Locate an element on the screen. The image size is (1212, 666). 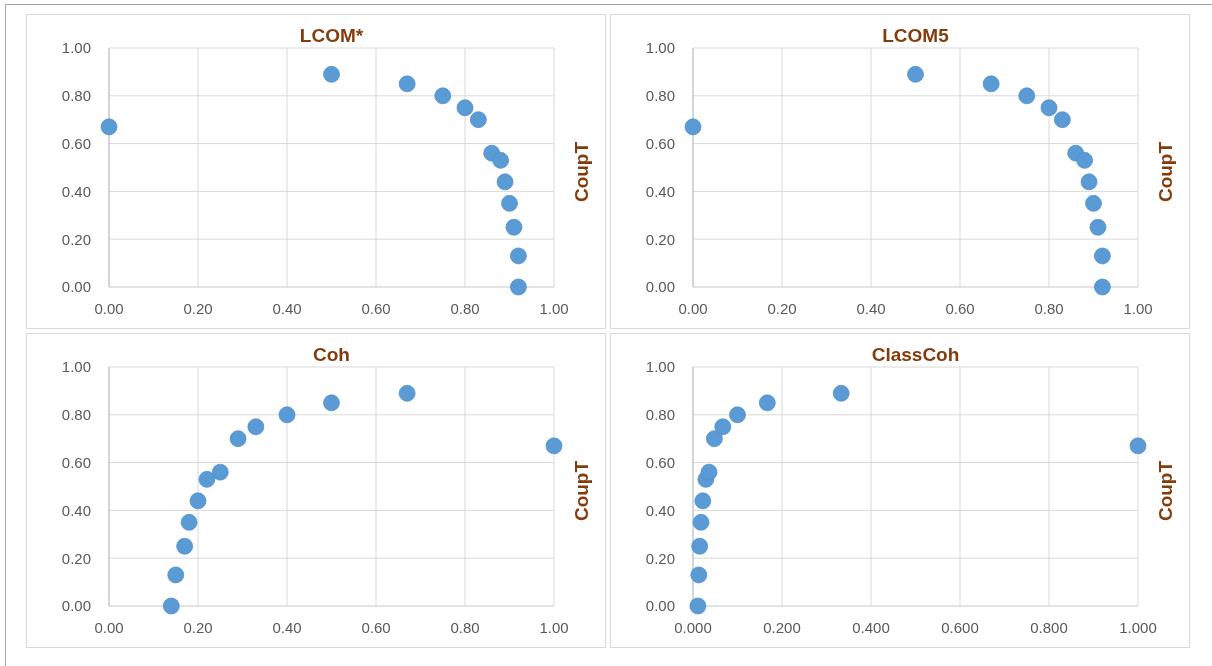
x-tick-label: 0.400 is located at coordinates (871, 627).